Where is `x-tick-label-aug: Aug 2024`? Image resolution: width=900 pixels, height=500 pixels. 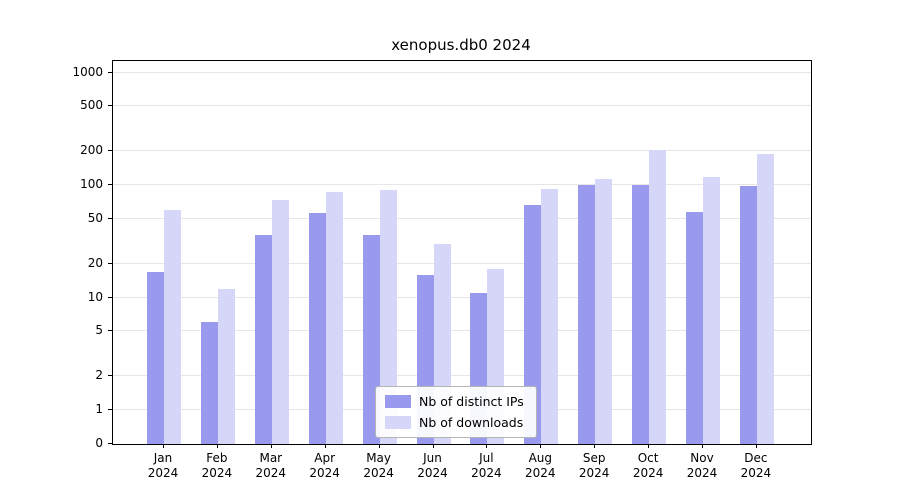 x-tick-label-aug: Aug 2024 is located at coordinates (540, 466).